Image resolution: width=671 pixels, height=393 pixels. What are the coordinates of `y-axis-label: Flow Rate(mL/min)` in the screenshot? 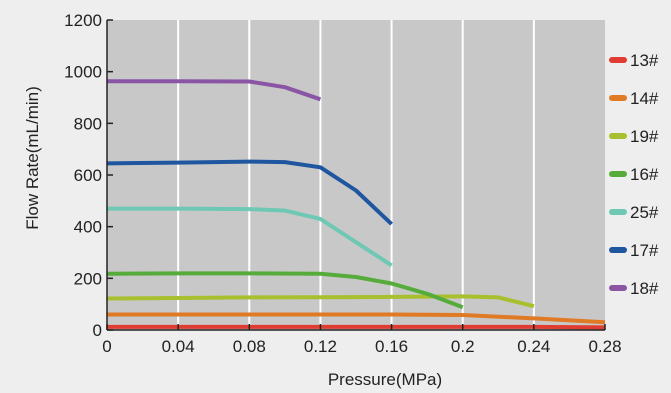 It's located at (32, 158).